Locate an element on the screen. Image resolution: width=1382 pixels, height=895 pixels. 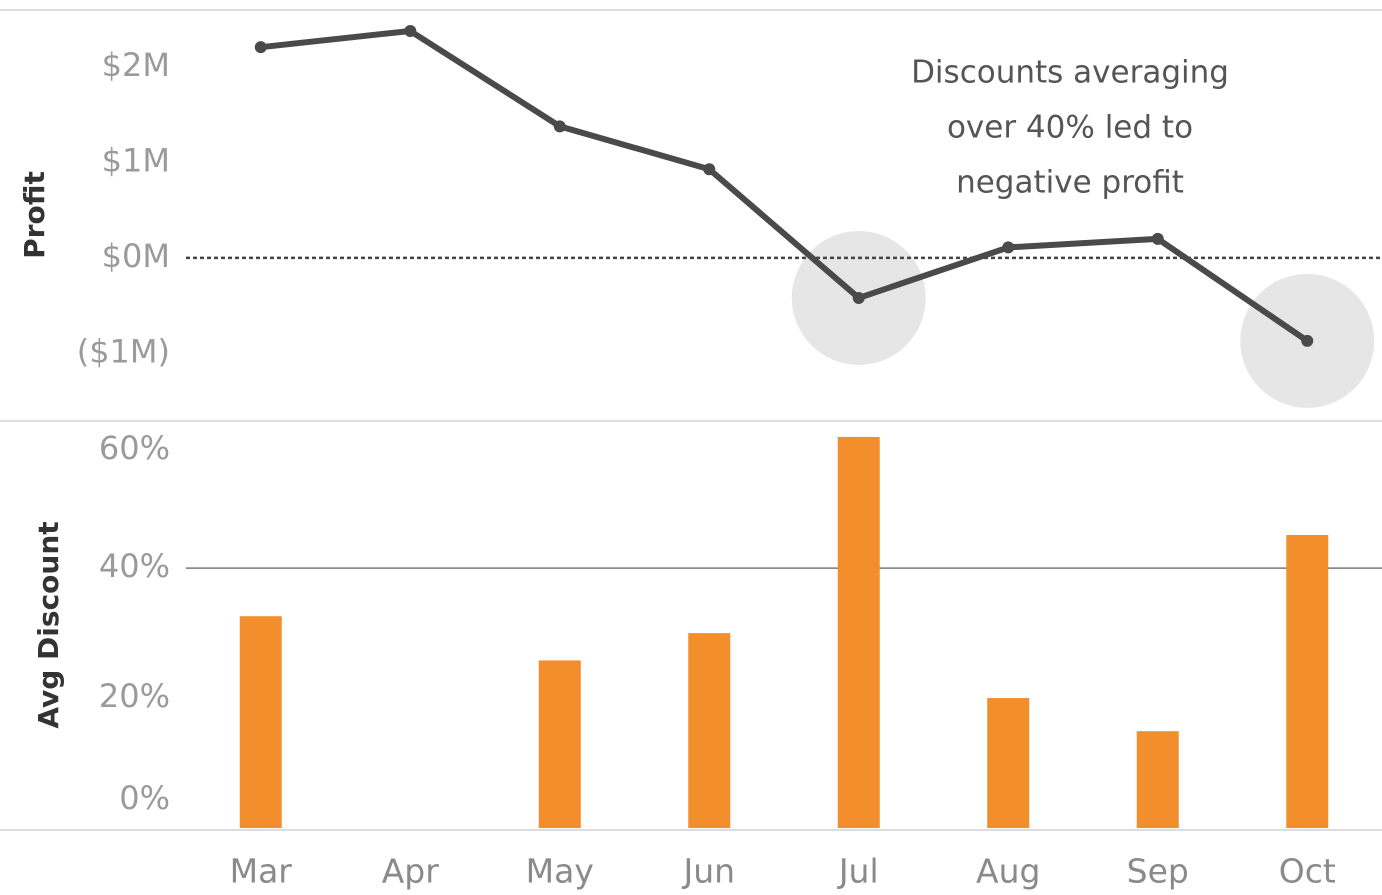
y-axis-title: Profit is located at coordinates (34, 215).